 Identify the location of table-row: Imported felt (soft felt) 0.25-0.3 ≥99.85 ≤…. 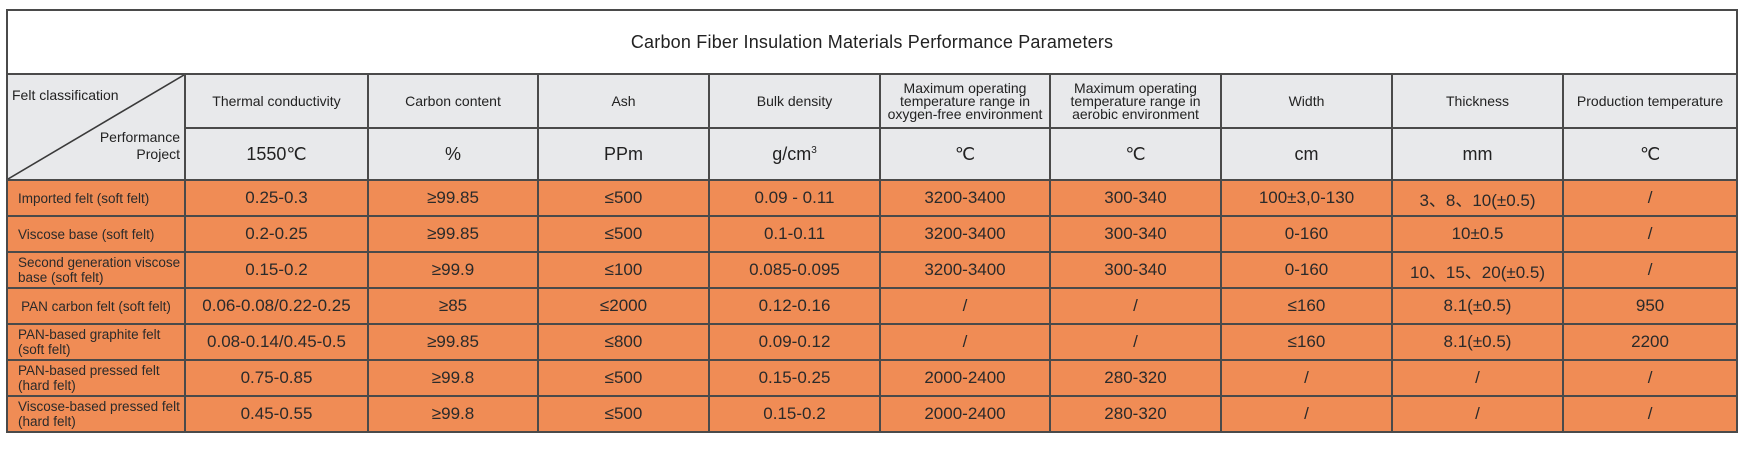
(872, 198).